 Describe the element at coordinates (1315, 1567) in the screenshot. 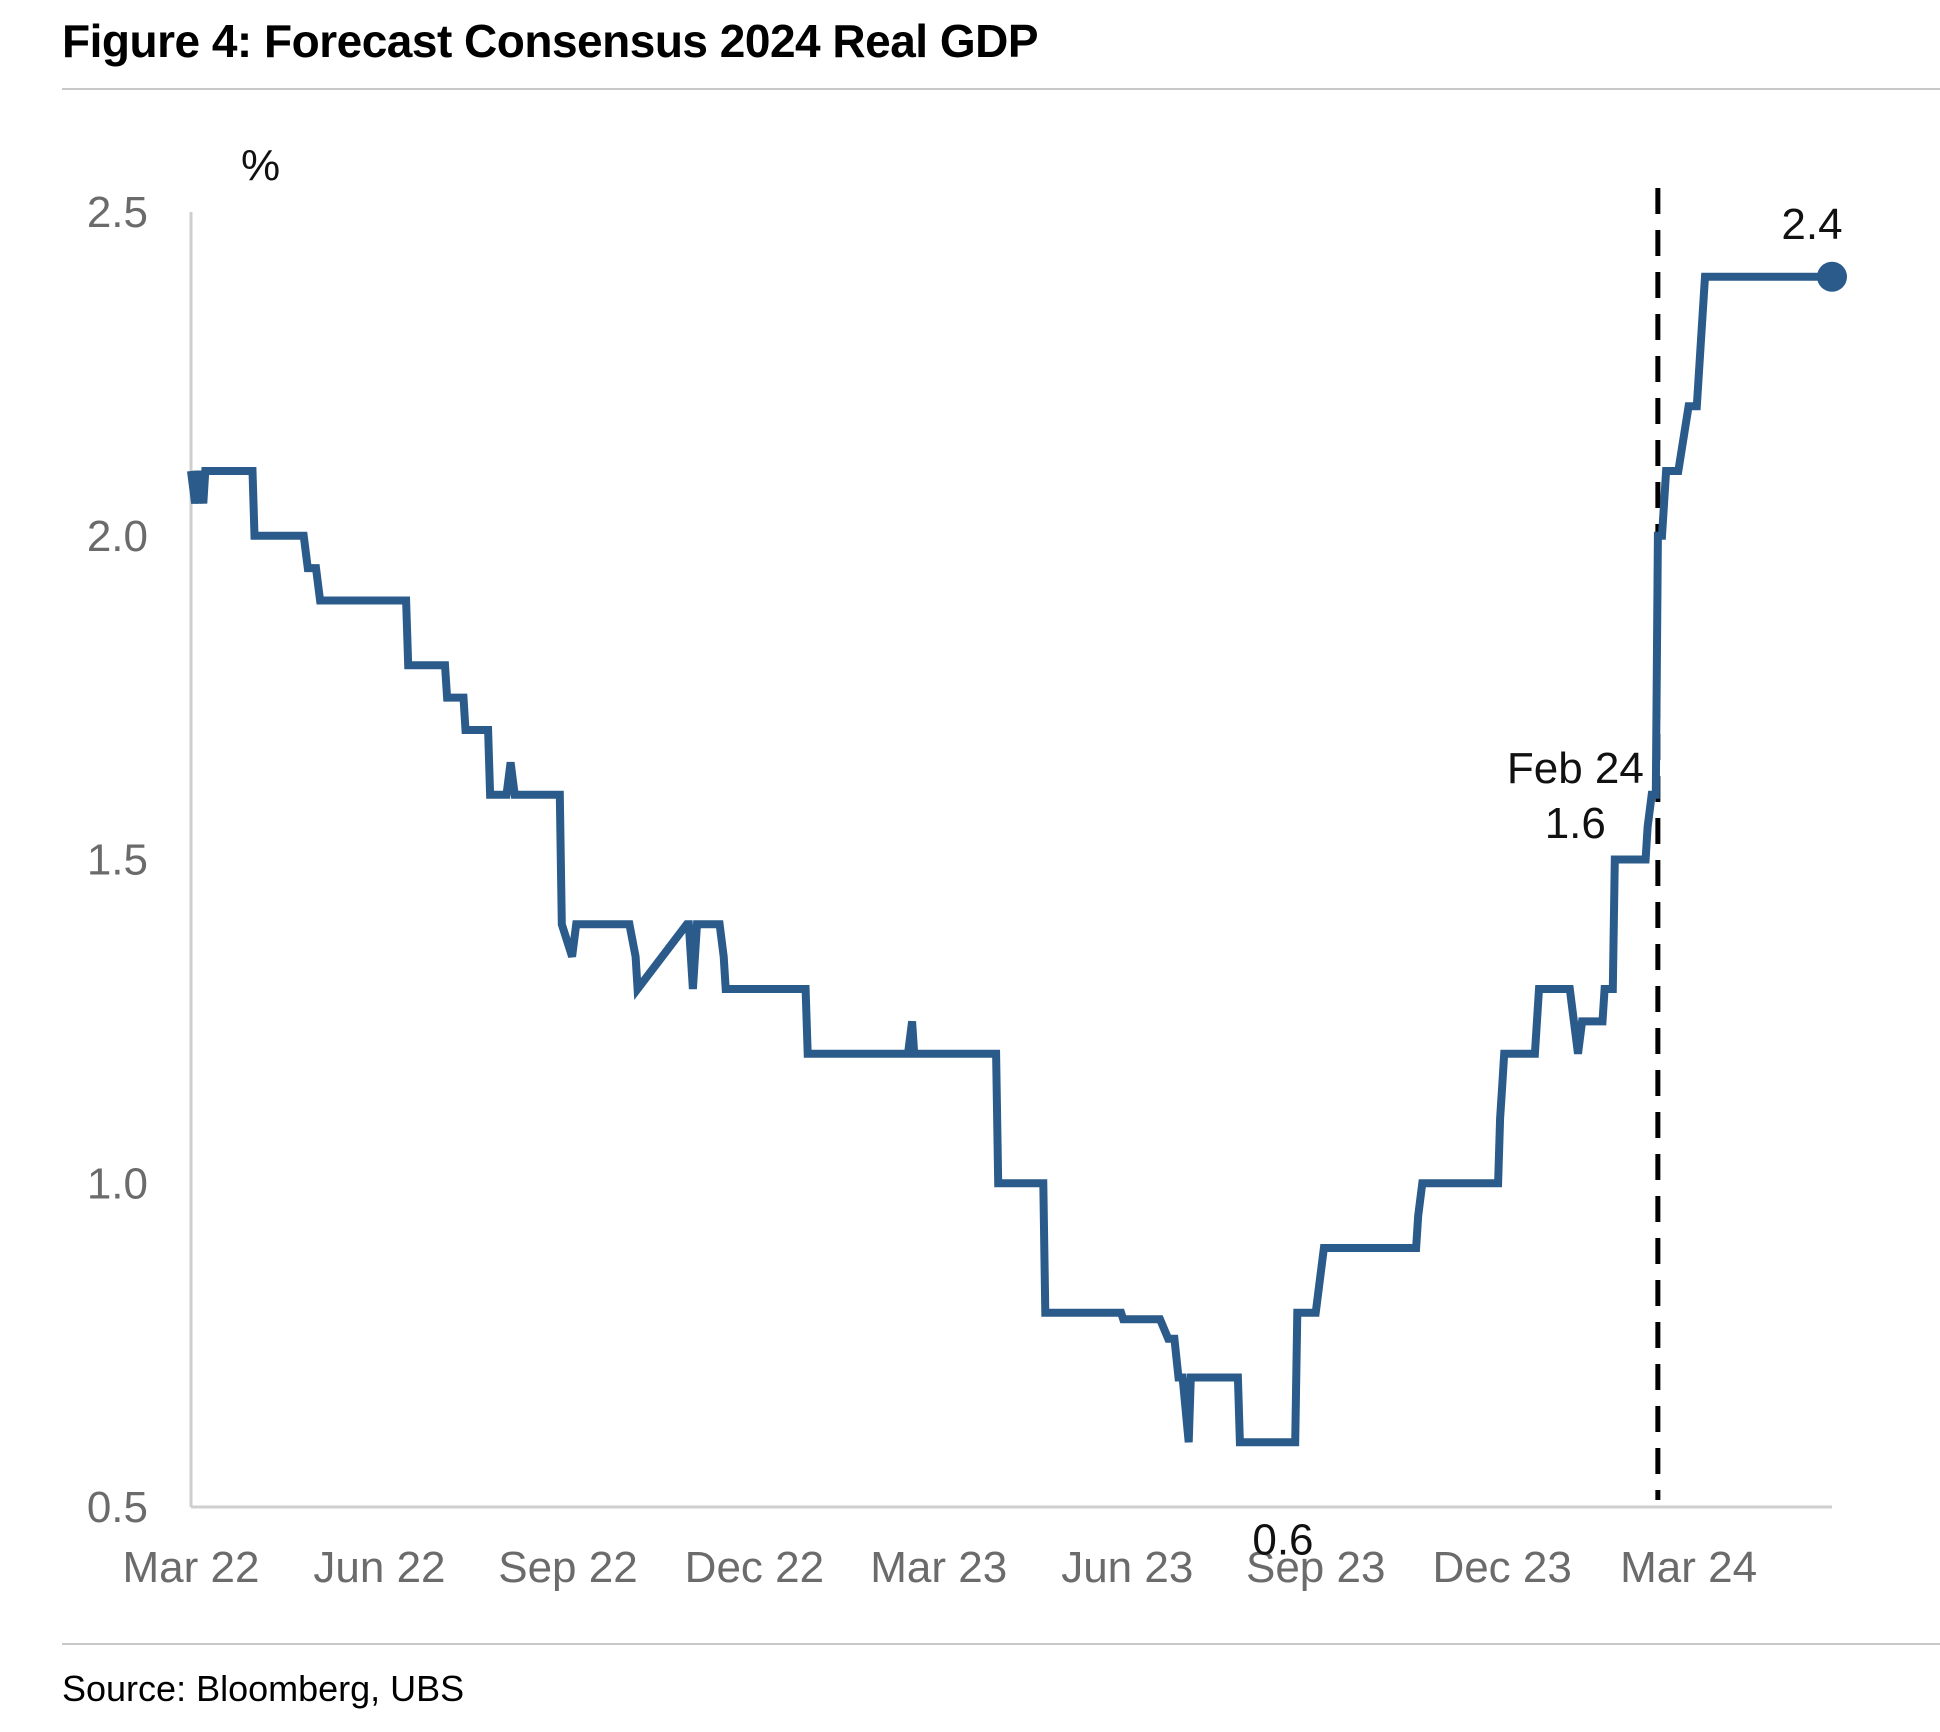

I see `x-tick-label-6: Sep 23` at that location.